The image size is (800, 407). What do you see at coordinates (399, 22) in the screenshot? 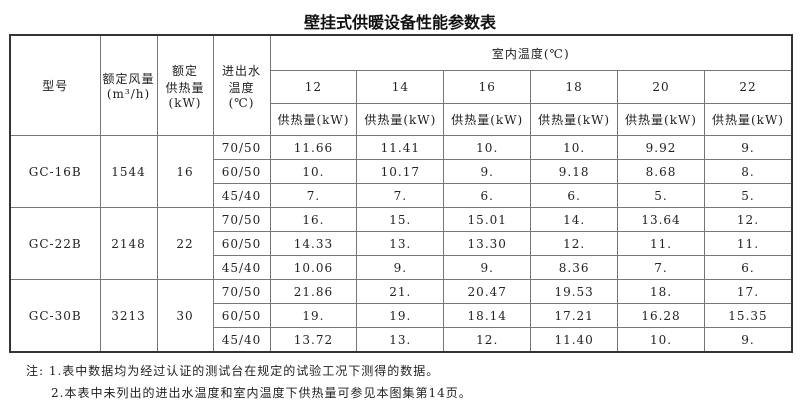
I see `table-title: 壁挂式供暖设备性能参数表` at bounding box center [399, 22].